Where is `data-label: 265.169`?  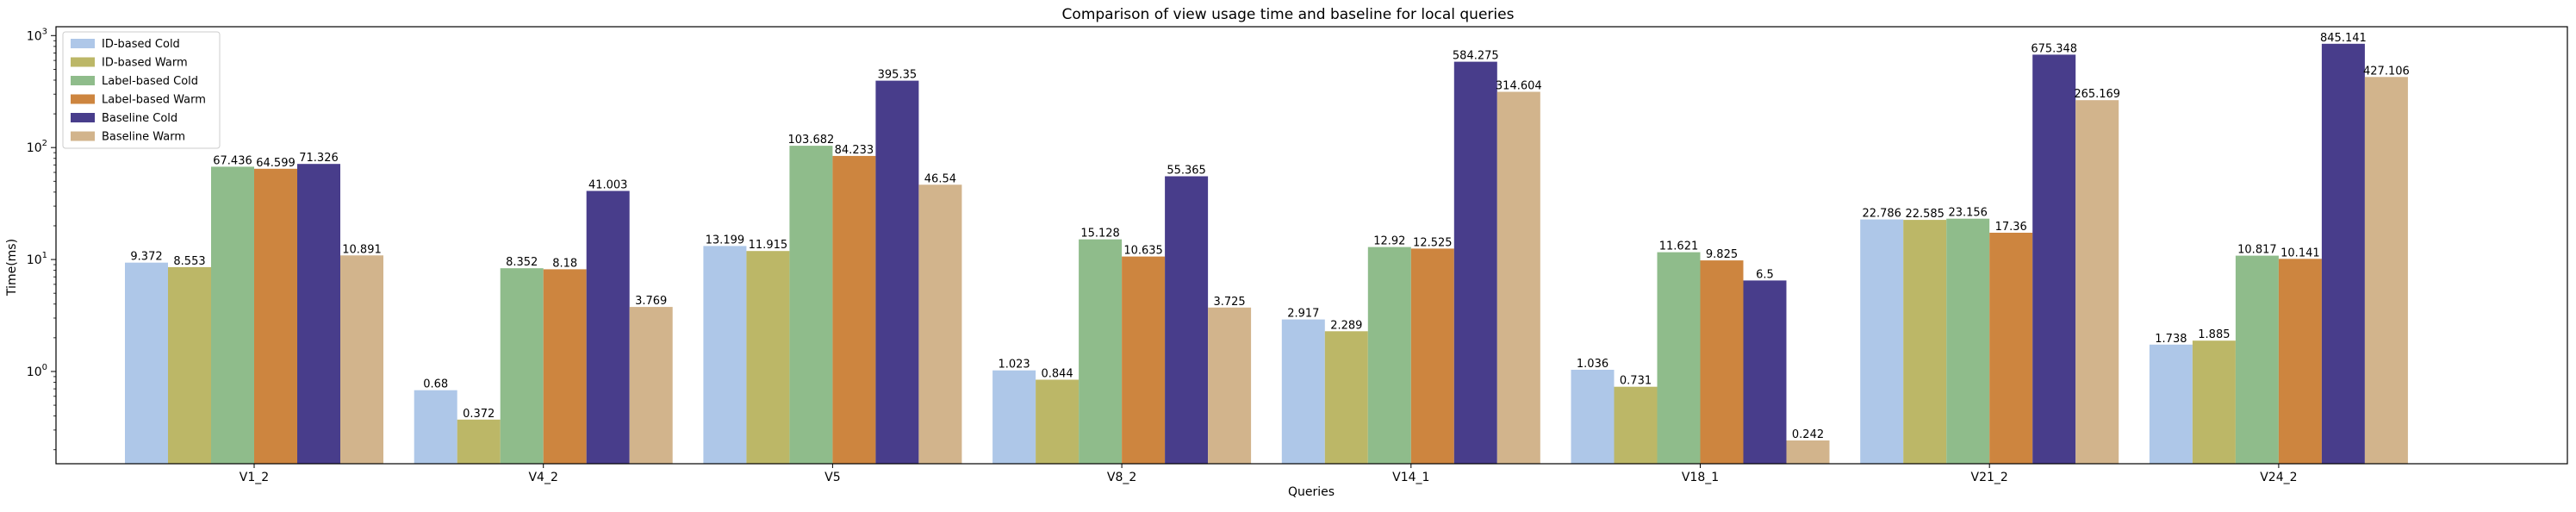 data-label: 265.169 is located at coordinates (2097, 94).